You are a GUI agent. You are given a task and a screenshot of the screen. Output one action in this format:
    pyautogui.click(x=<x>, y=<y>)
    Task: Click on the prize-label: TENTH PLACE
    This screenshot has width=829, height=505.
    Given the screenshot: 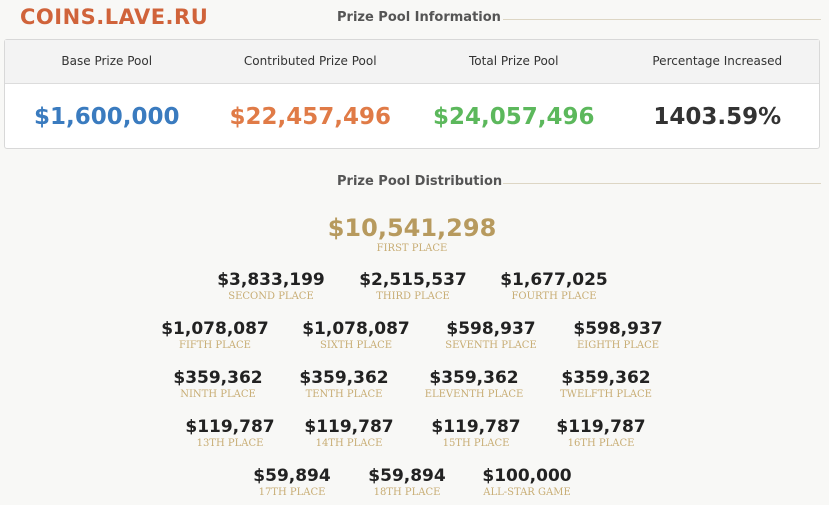 What is the action you would take?
    pyautogui.click(x=344, y=394)
    